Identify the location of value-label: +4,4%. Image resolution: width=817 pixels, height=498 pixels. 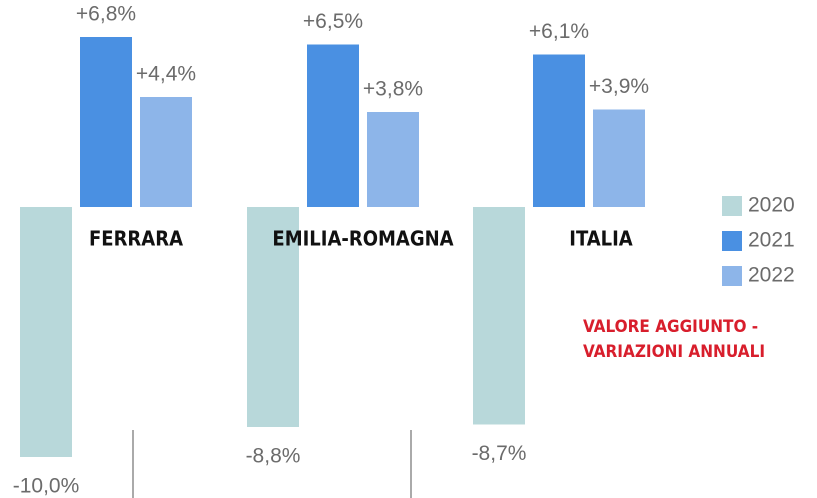
(166, 74).